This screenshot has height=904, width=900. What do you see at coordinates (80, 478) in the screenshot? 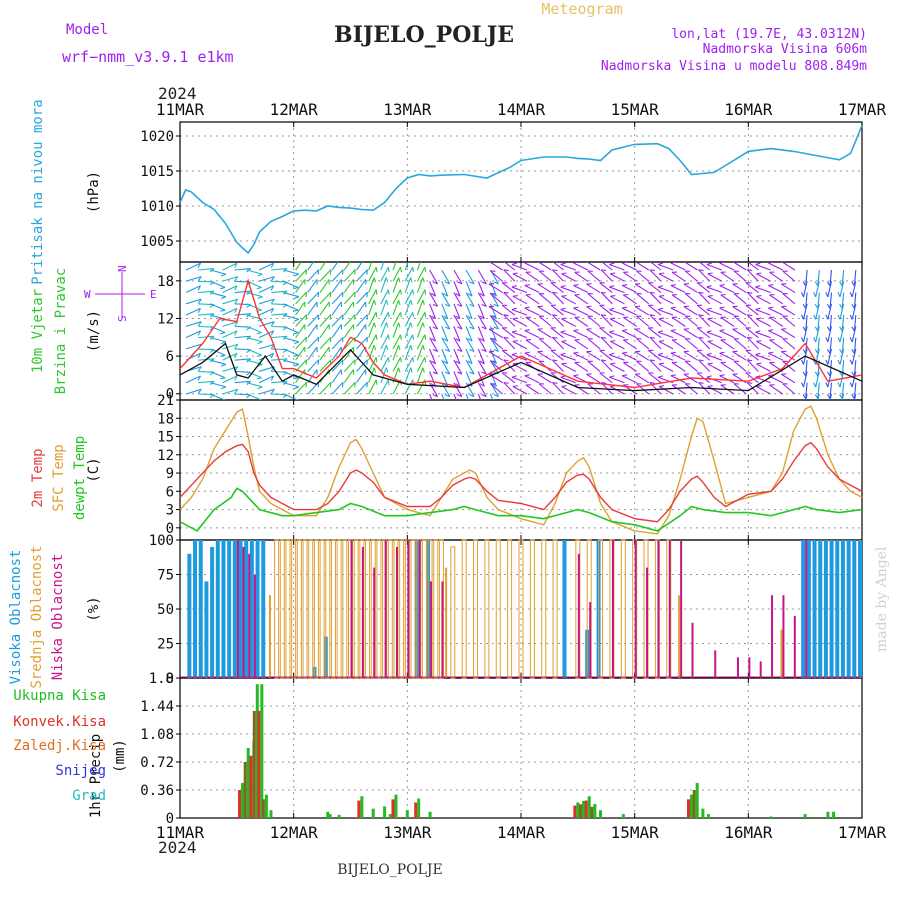
I see `temp-side-label-dew: dewpt Temp` at bounding box center [80, 478].